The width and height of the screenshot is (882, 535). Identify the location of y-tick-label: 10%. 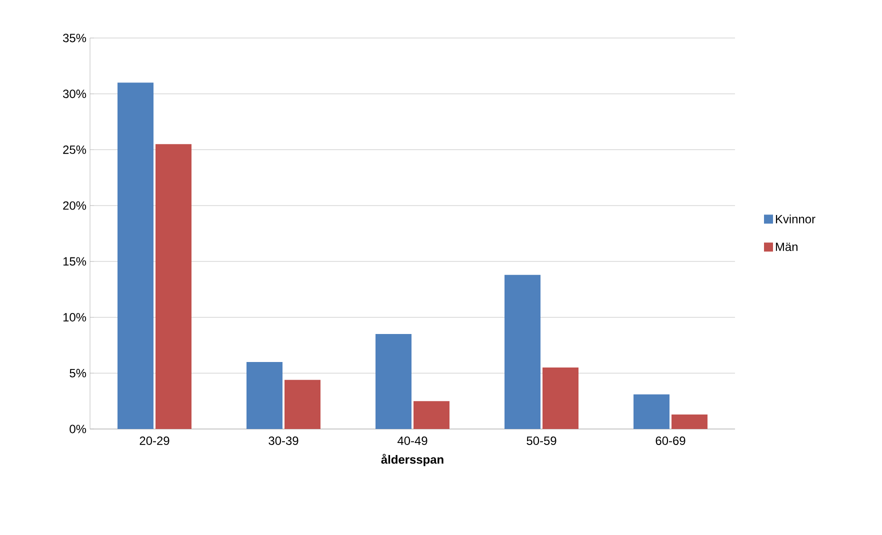
(74, 317).